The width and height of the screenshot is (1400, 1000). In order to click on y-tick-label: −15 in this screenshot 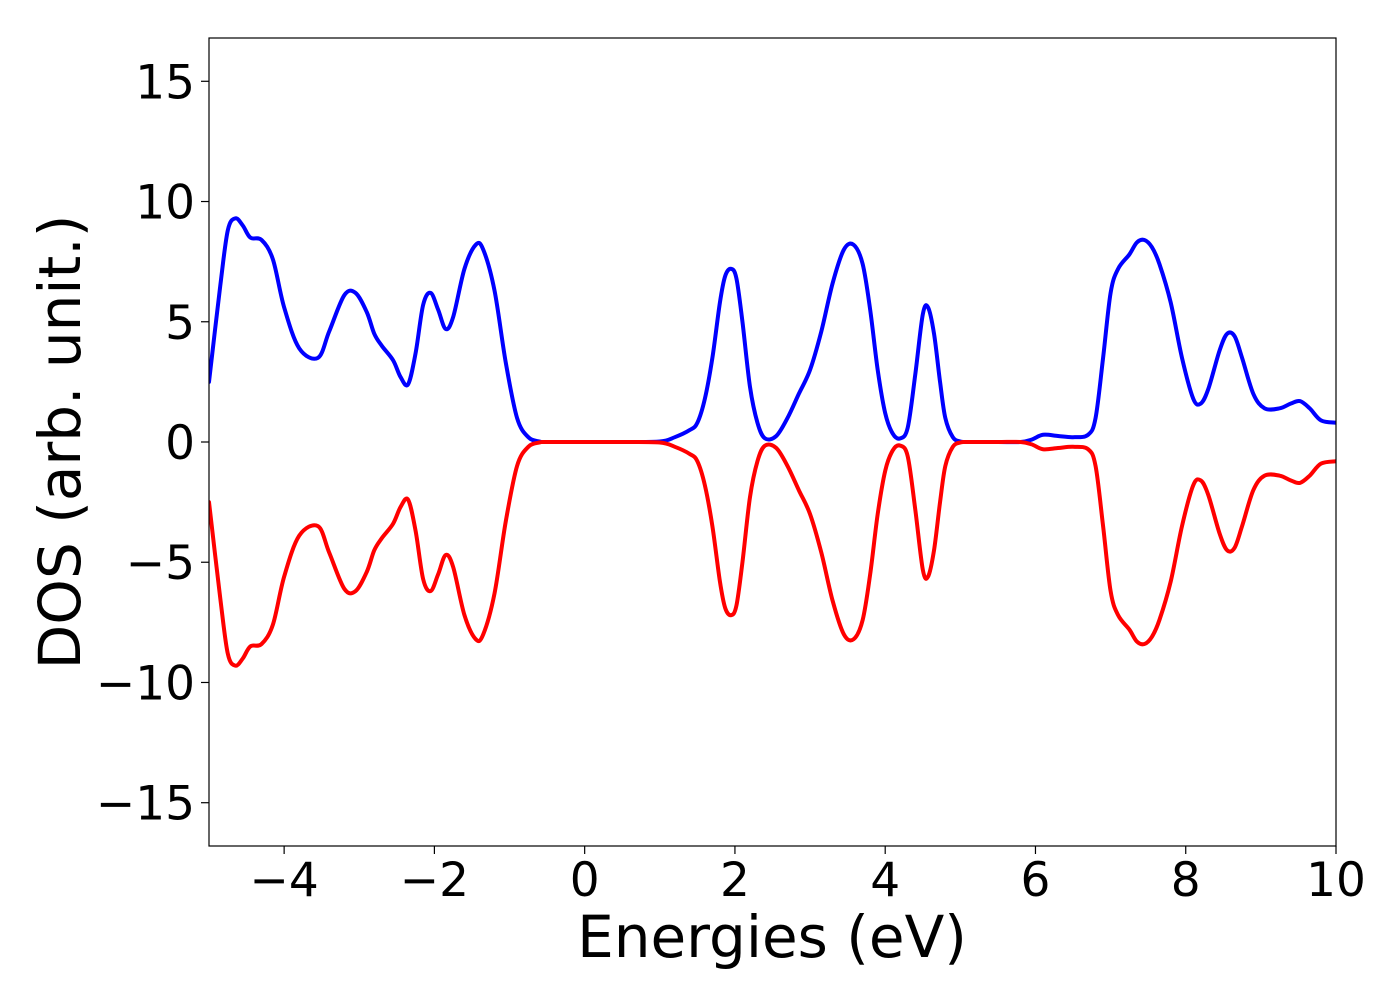, I will do `click(145, 804)`.